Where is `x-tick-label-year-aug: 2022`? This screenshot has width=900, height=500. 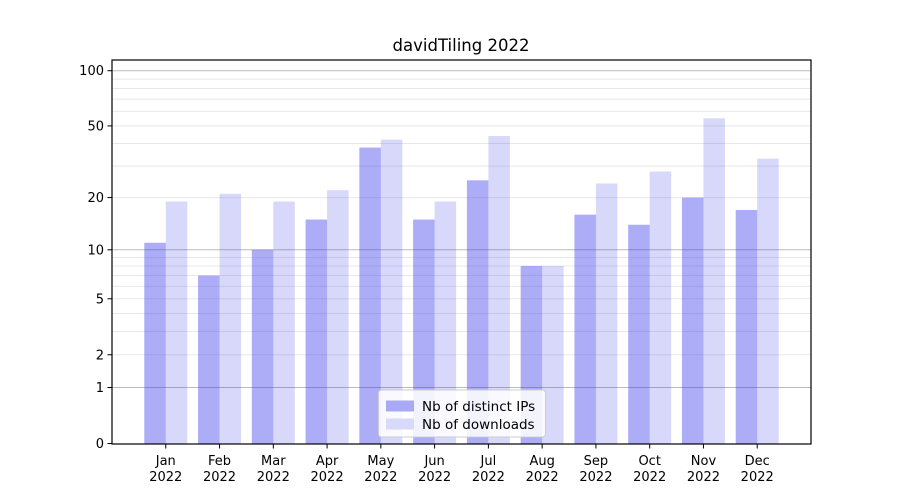
x-tick-label-year-aug: 2022 is located at coordinates (542, 477).